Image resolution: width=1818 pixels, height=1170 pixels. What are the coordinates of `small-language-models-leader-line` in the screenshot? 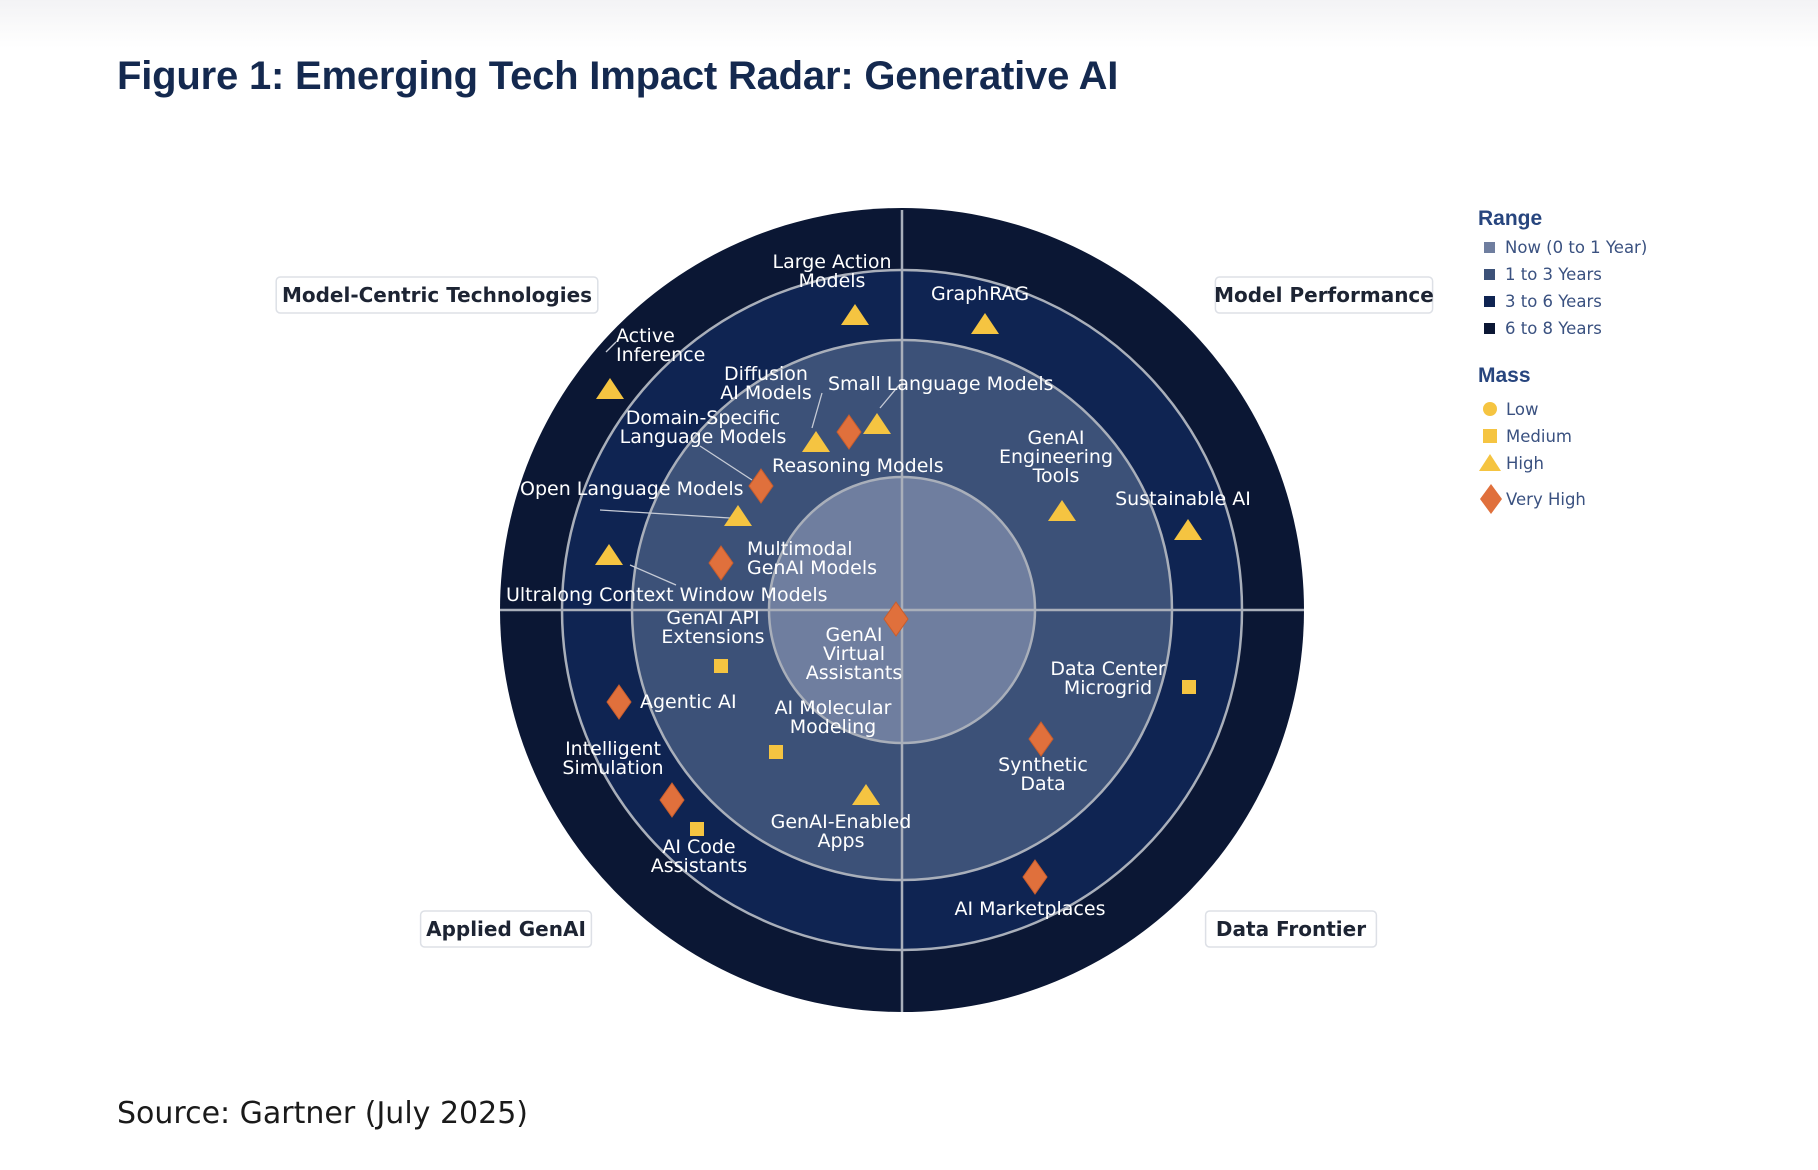 It's located at (890, 396).